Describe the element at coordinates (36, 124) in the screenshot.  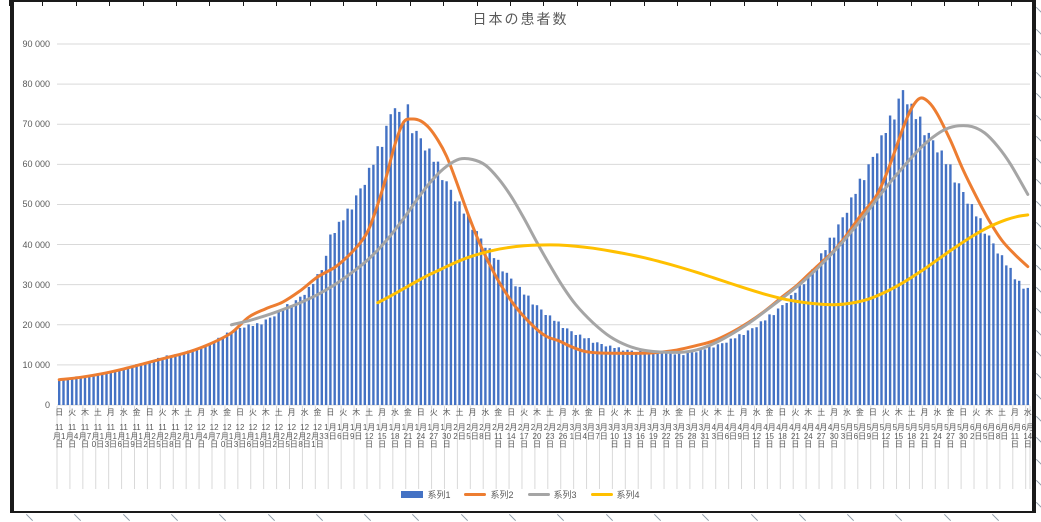
I see `y-axis-tick-label: 70 000` at that location.